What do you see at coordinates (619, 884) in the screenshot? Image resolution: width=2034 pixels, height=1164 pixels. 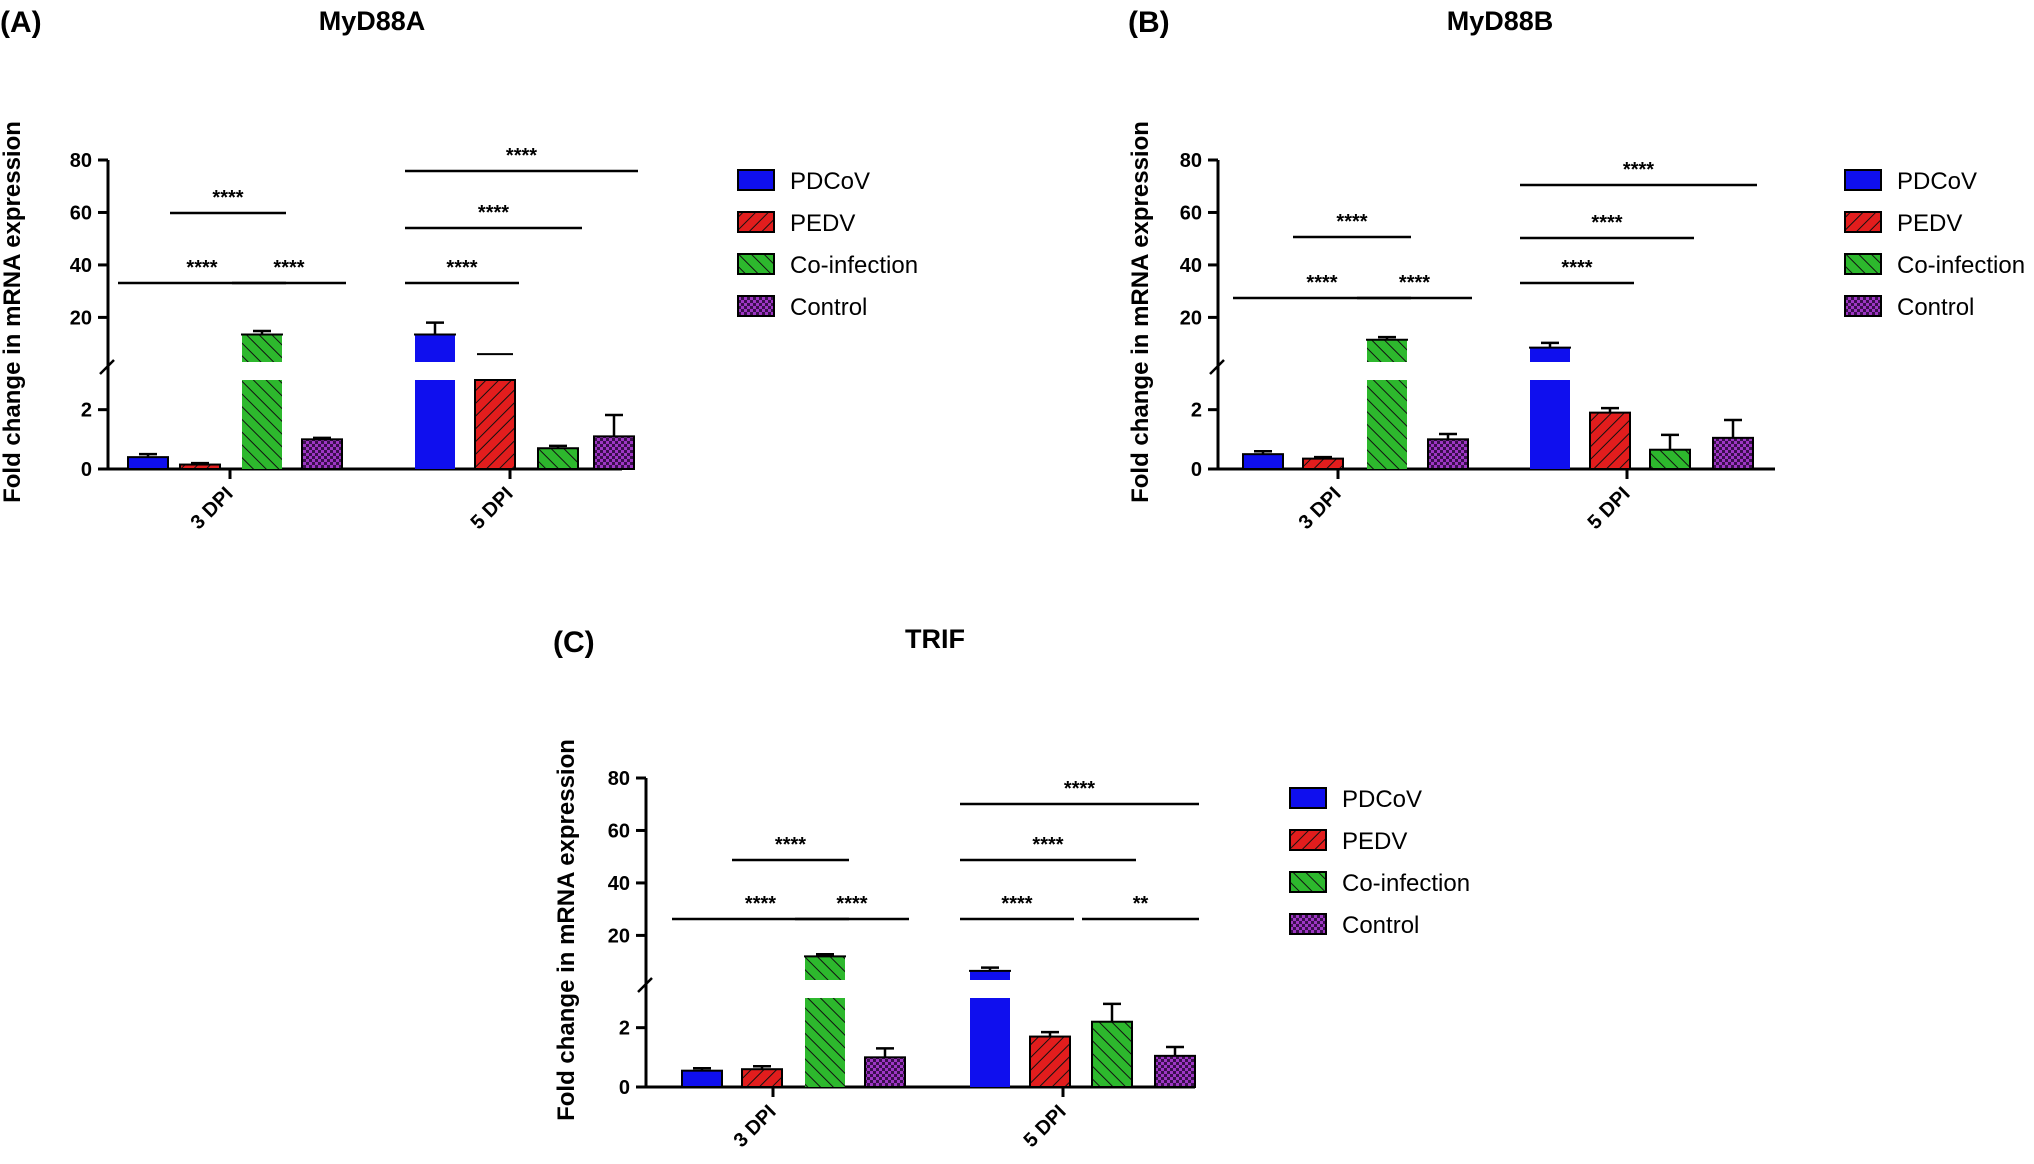 I see `y-tick-label: 40` at bounding box center [619, 884].